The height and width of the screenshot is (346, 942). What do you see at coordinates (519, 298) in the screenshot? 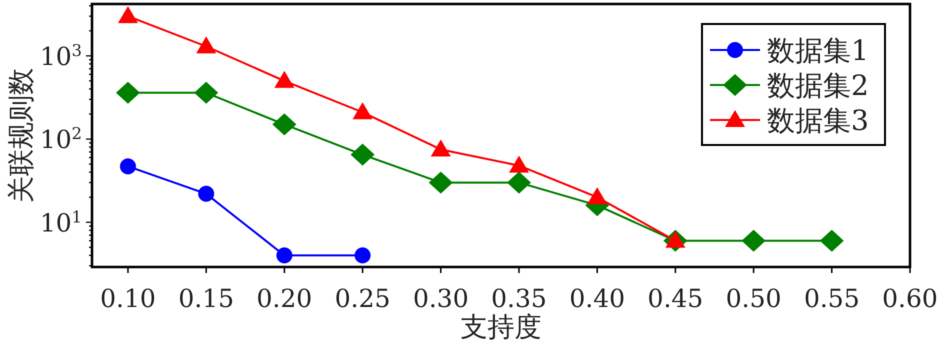
I see `x-tick-label: 0.35` at bounding box center [519, 298].